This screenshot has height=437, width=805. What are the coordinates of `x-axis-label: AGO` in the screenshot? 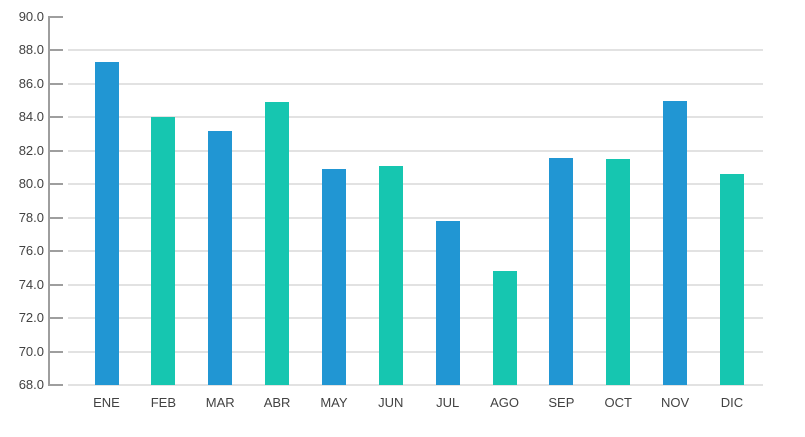 It's located at (504, 402).